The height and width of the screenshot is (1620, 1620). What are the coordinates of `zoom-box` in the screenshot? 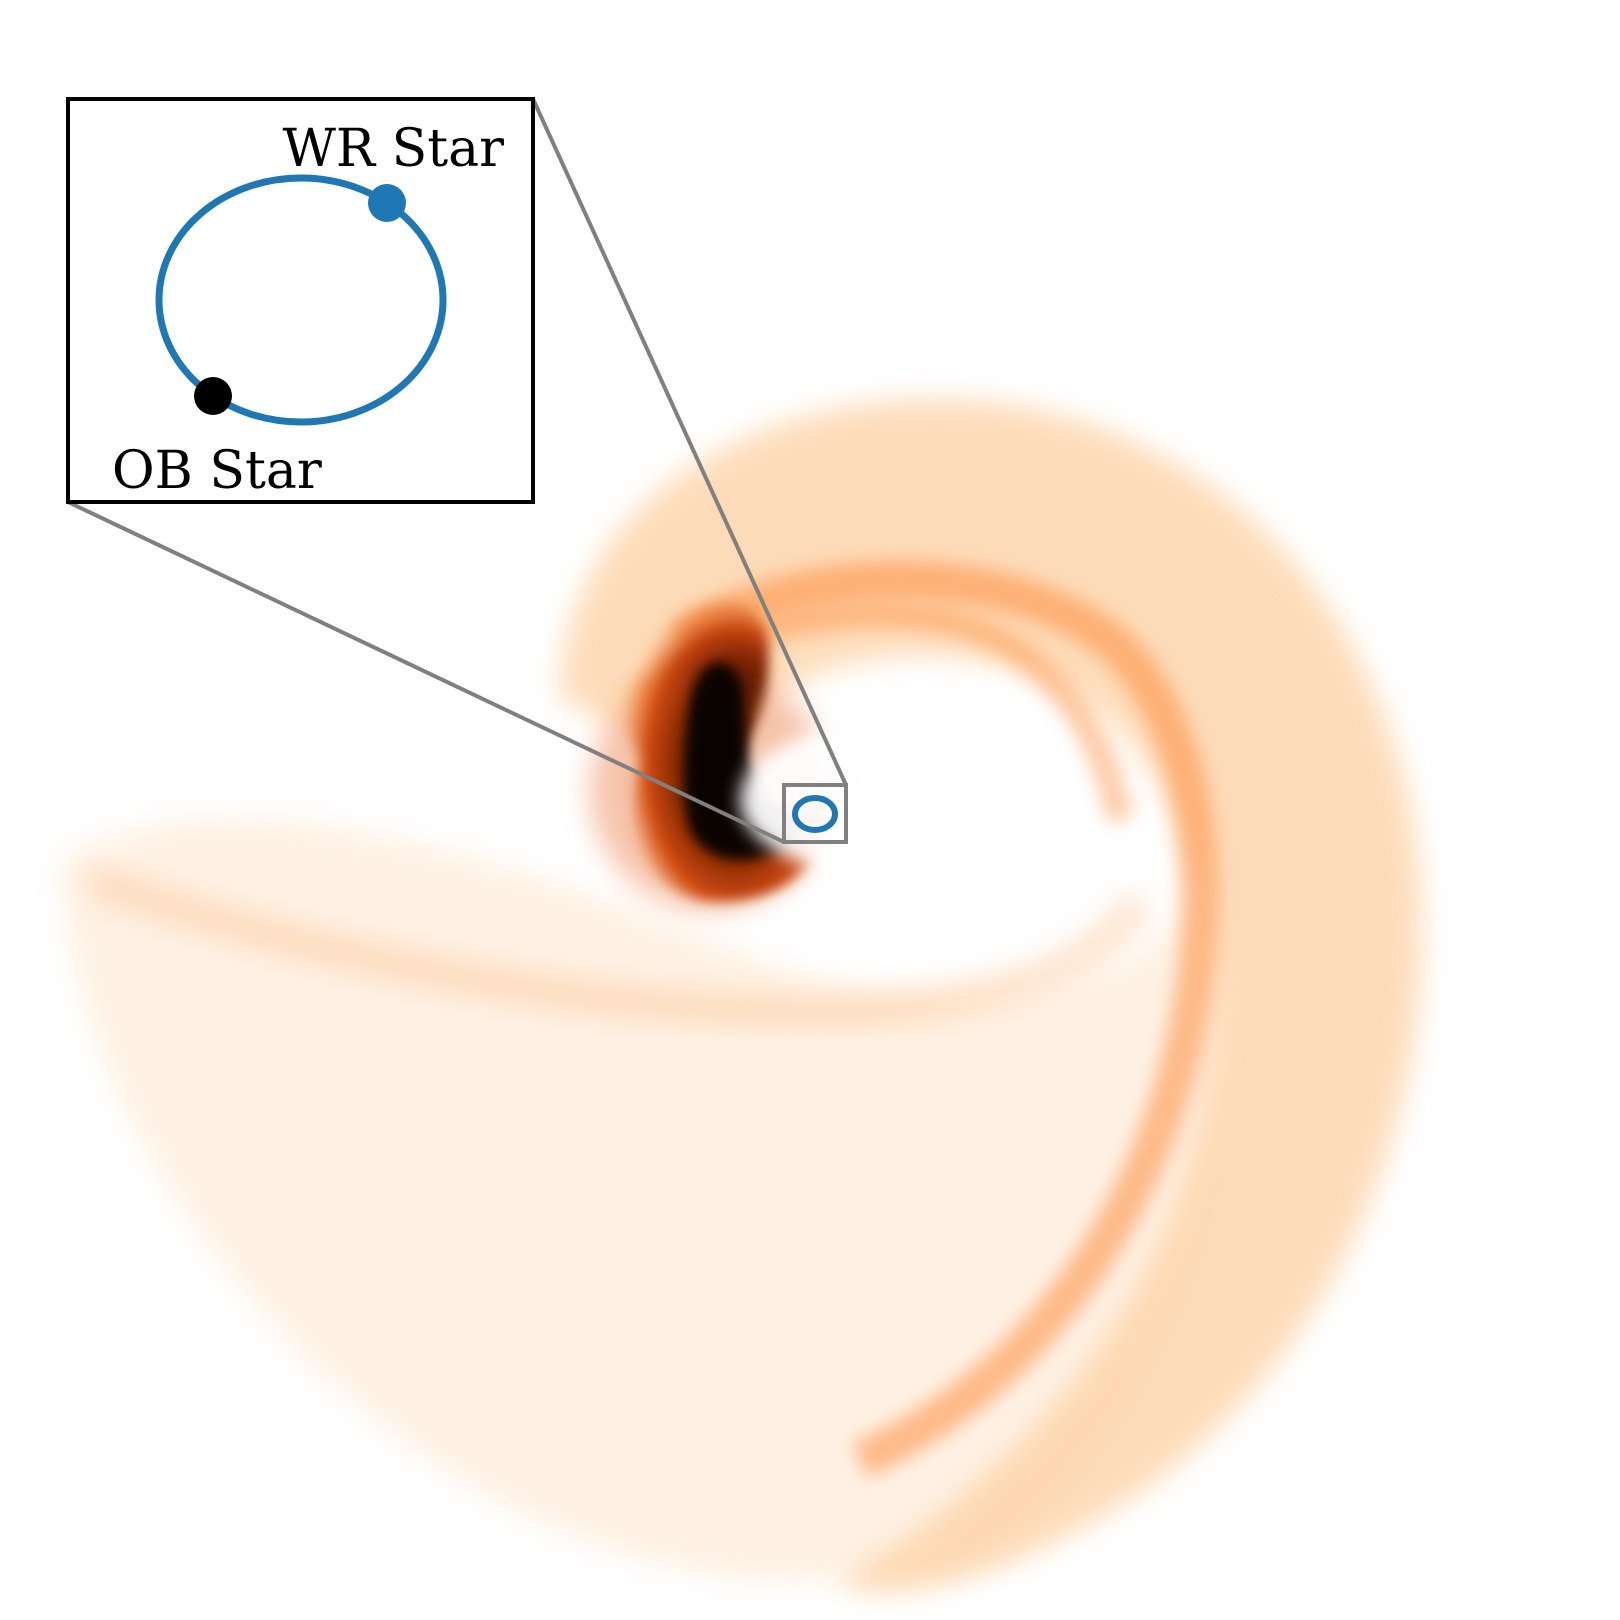 It's located at (815, 813).